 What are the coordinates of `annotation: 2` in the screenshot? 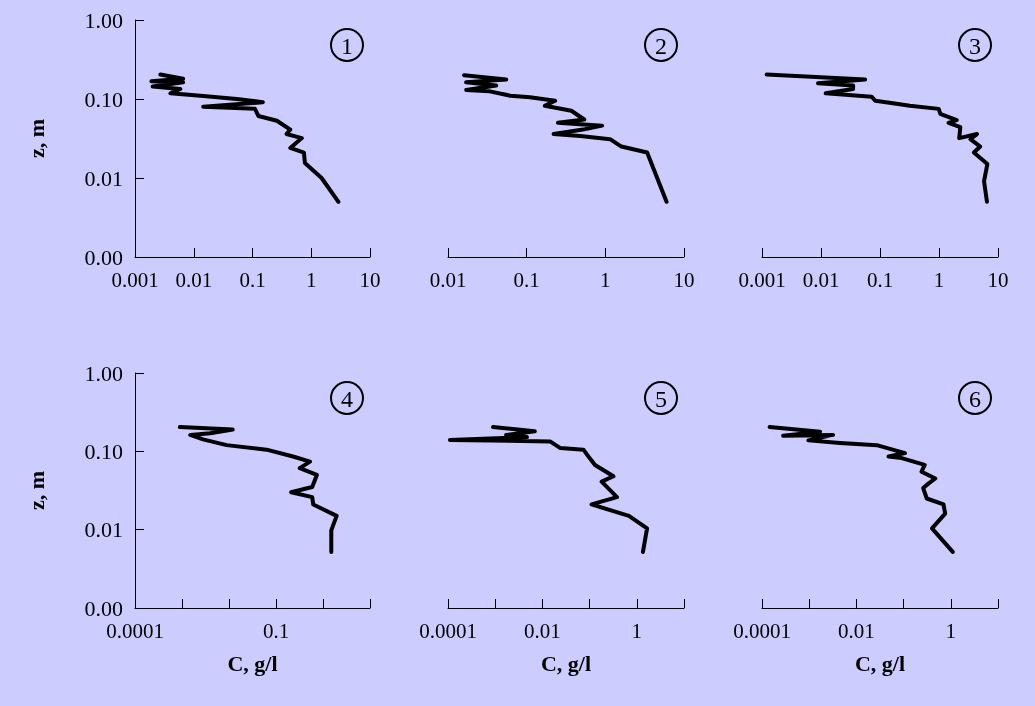 It's located at (661, 46).